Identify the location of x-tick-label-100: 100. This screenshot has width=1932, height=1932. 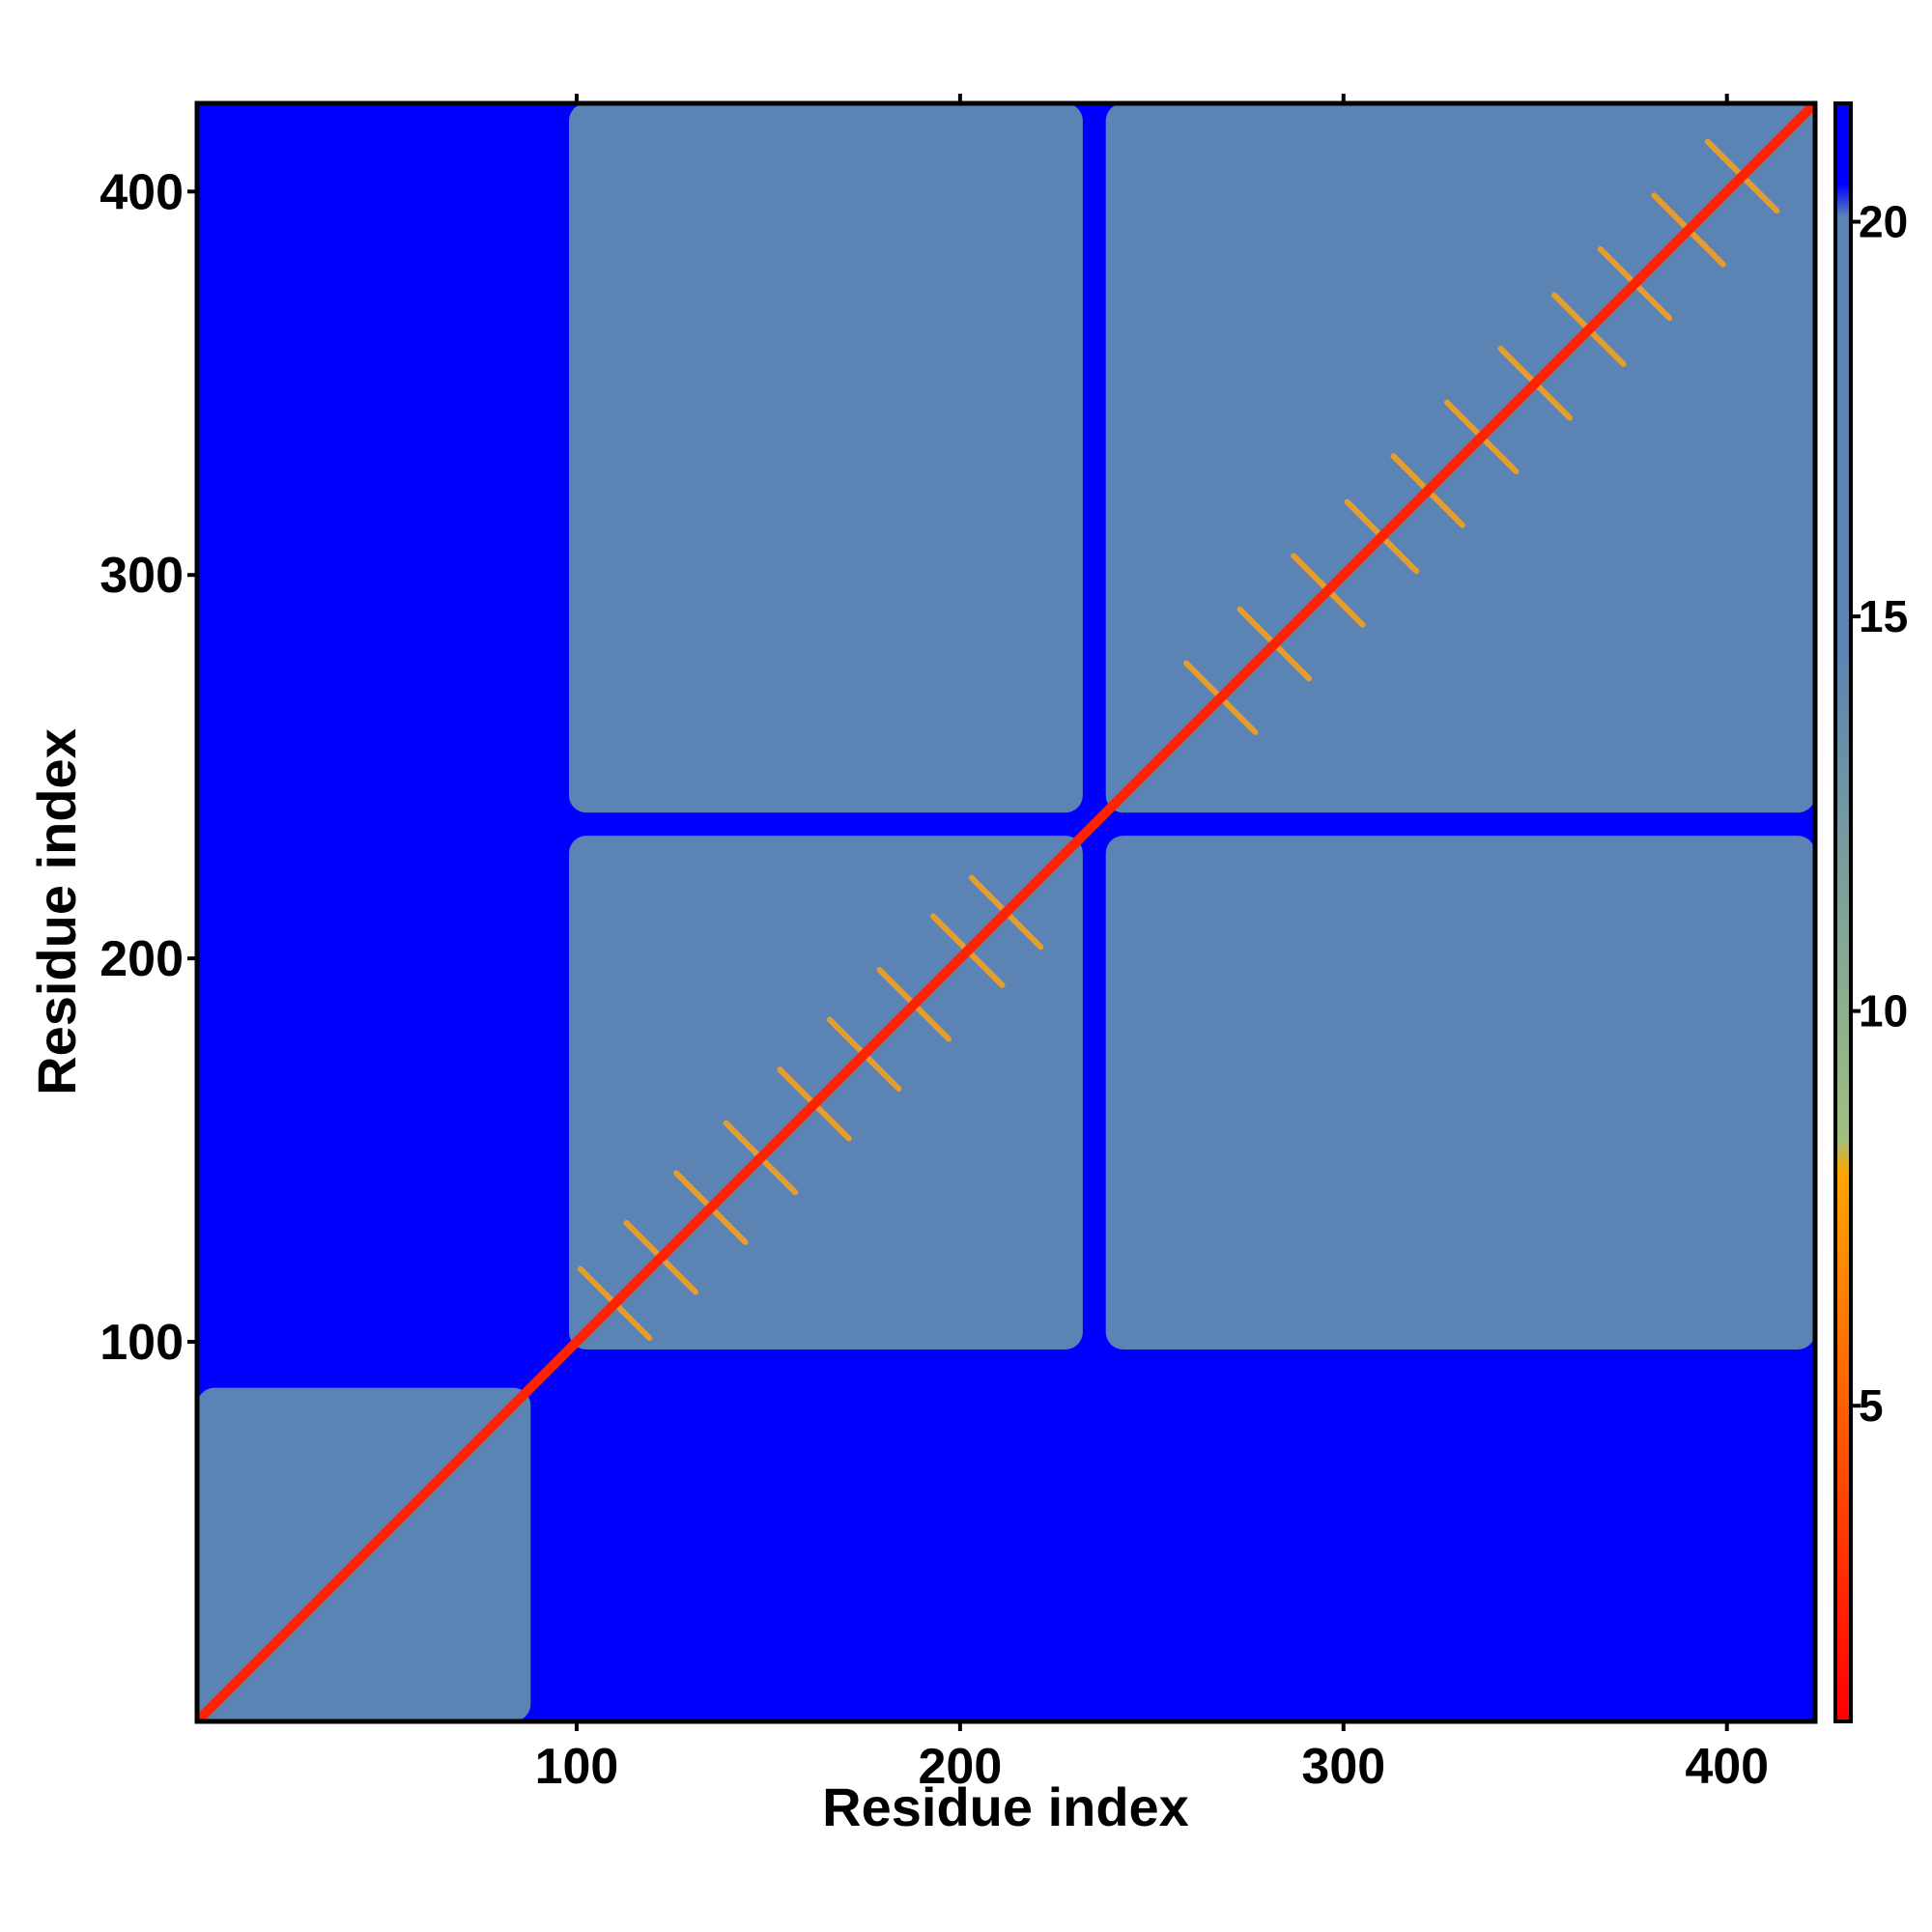
(577, 1767).